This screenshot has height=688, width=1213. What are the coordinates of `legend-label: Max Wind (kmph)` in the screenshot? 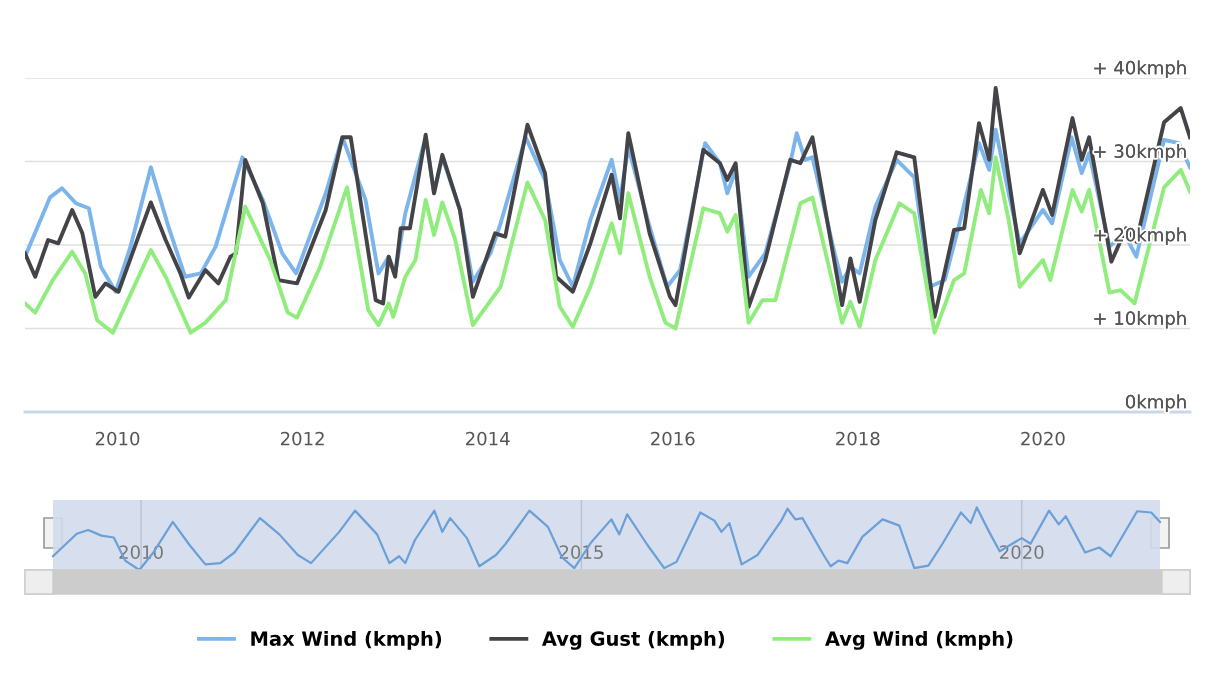 It's located at (346, 640).